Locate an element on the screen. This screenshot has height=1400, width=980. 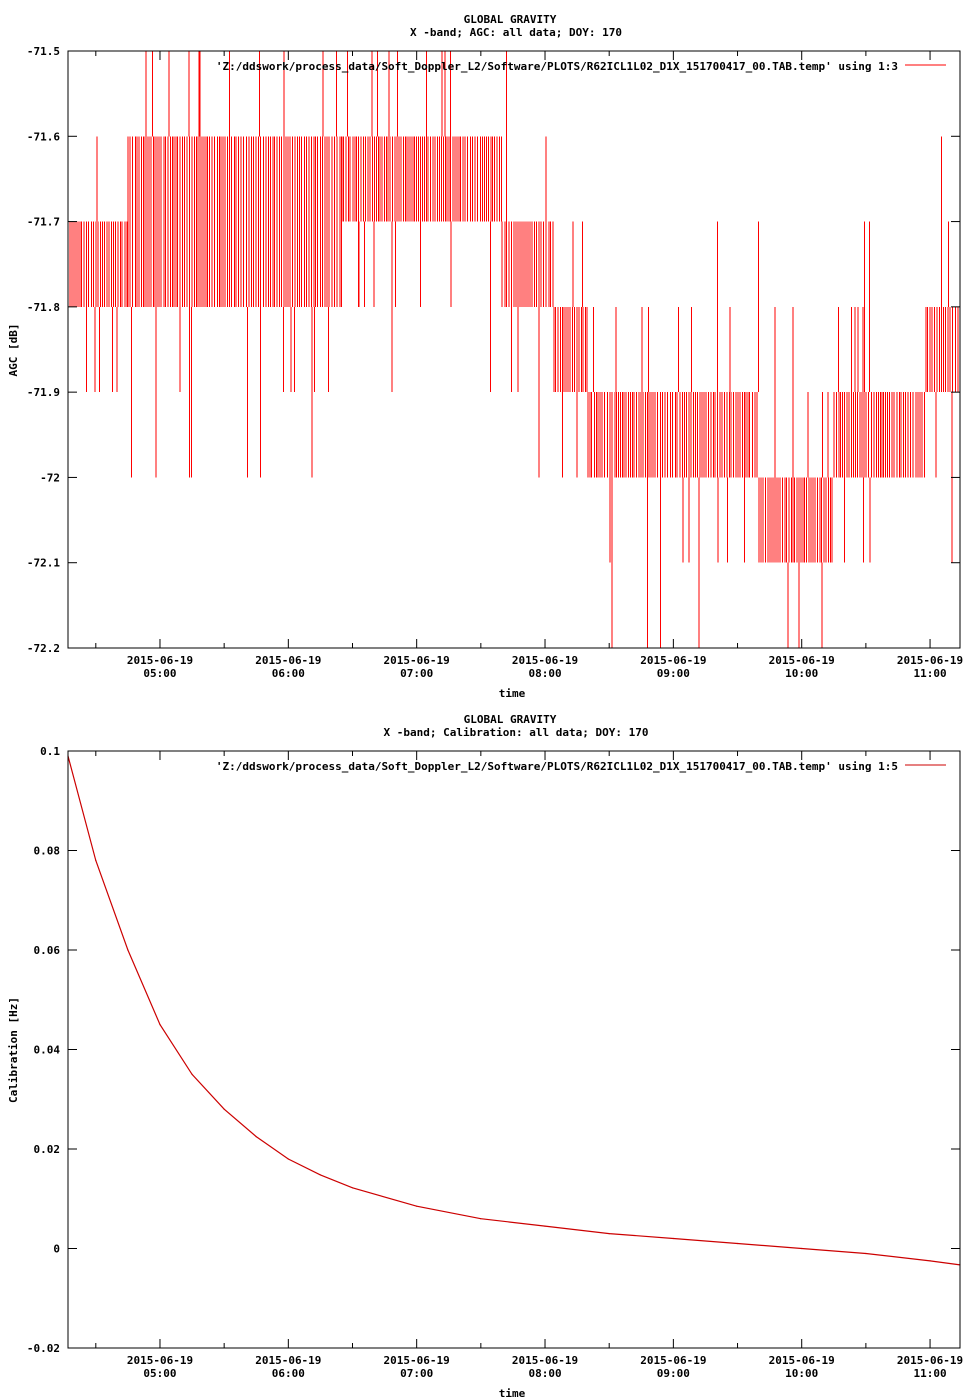
agc-chart-subtitle: X -band; AGC: all data; DOY: 170 is located at coordinates (516, 32).